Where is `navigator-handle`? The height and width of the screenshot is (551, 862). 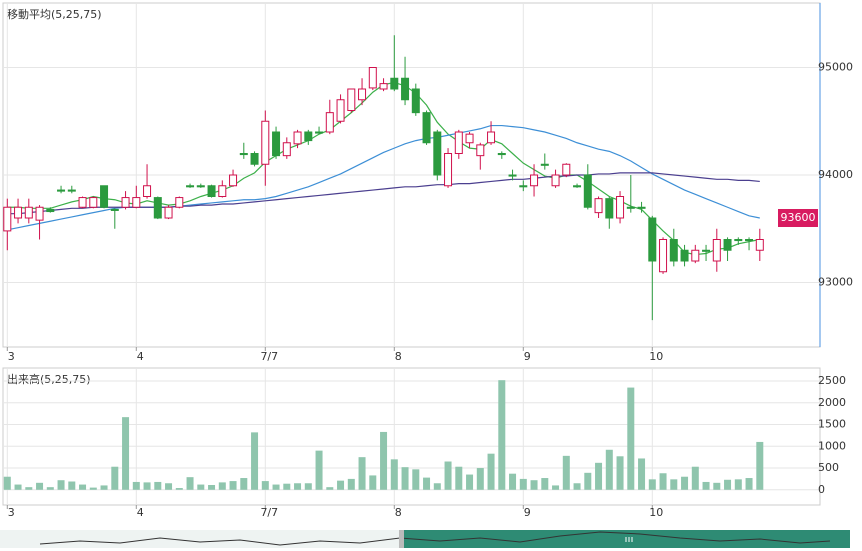
navigator-handle is located at coordinates (401, 539).